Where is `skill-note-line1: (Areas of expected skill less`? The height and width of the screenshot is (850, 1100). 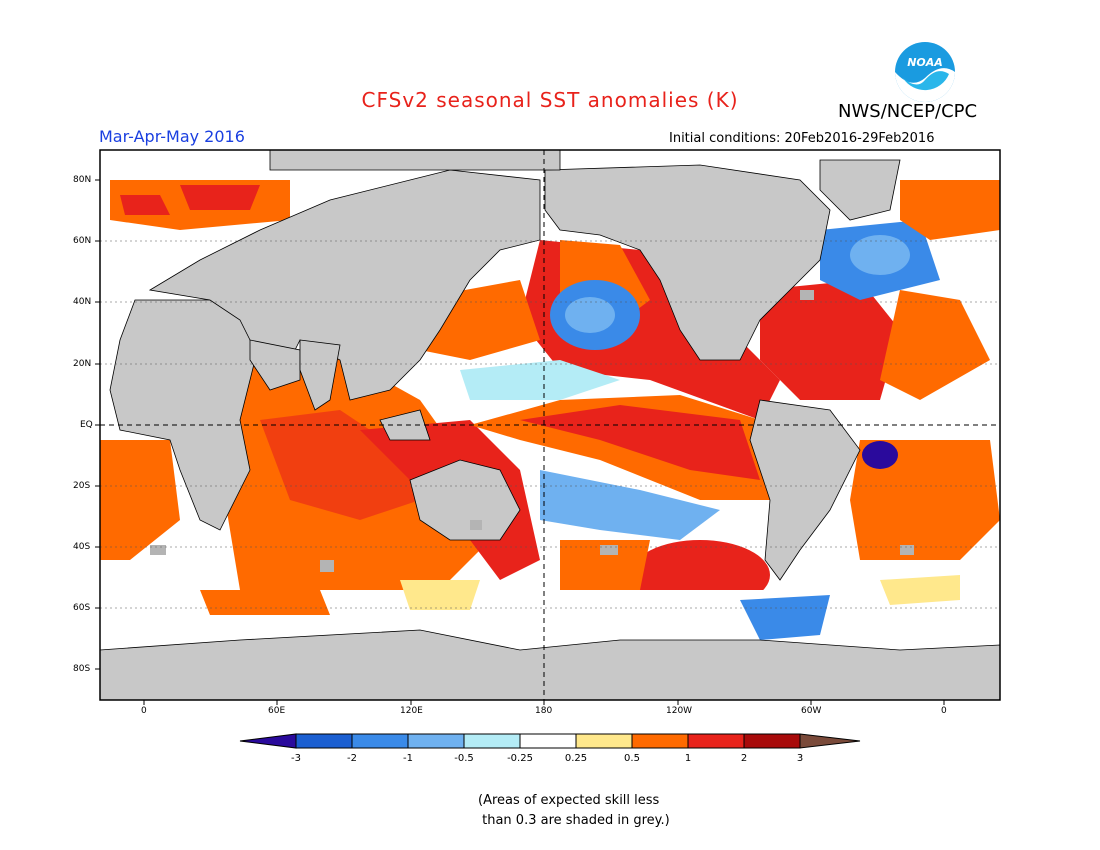
skill-note-line1: (Areas of expected skill less is located at coordinates (569, 800).